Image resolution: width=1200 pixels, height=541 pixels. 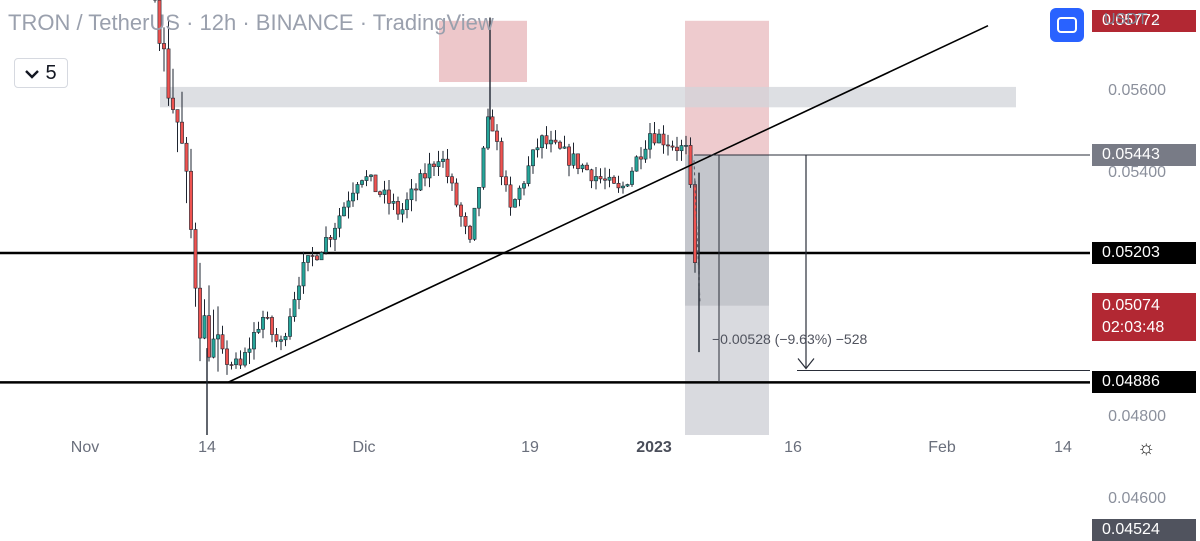 What do you see at coordinates (1149, 253) in the screenshot?
I see `price-tag-value: 0.05203` at bounding box center [1149, 253].